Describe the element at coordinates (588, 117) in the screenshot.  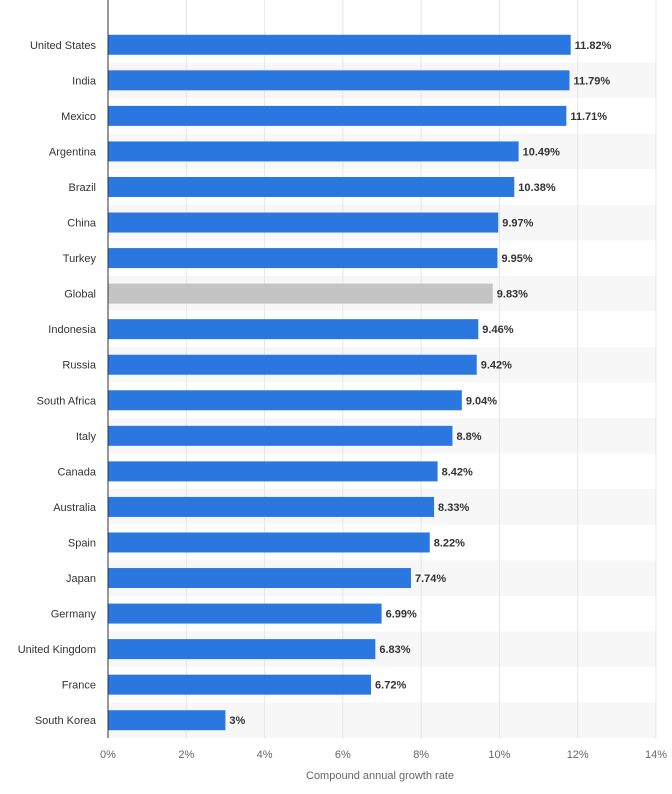
I see `value-label-mexico: 11.71%` at that location.